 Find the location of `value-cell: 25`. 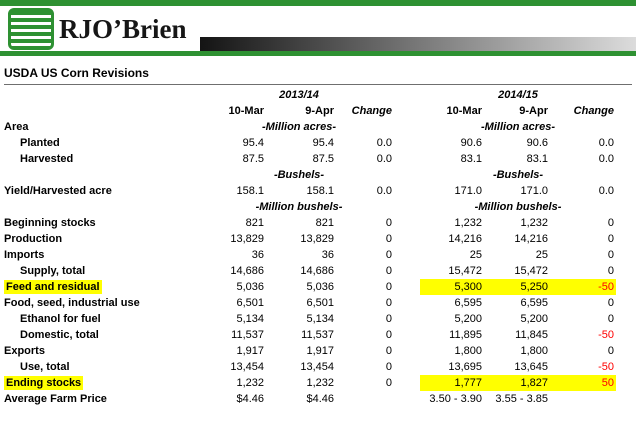

value-cell: 25 is located at coordinates (475, 255).